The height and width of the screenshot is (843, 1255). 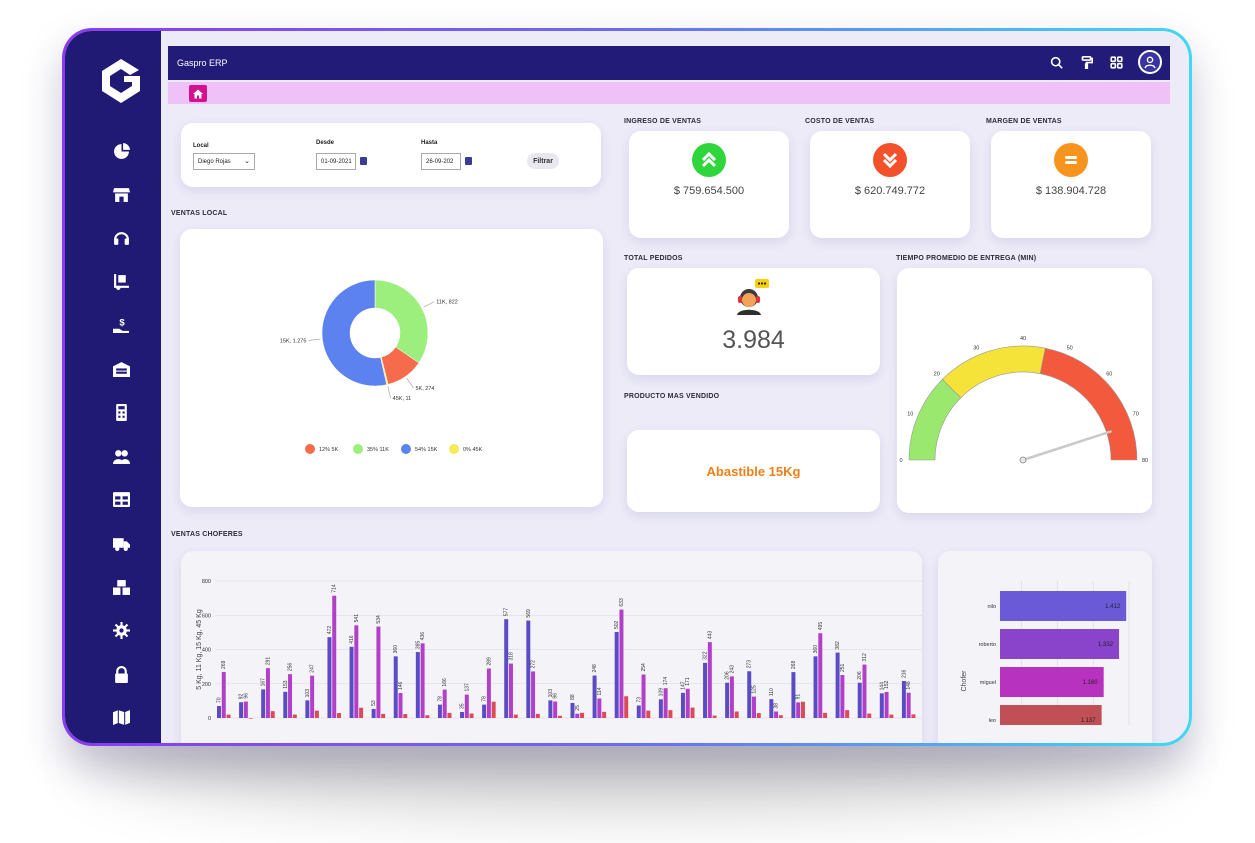 I want to click on bar-data-label: 125, so click(x=755, y=689).